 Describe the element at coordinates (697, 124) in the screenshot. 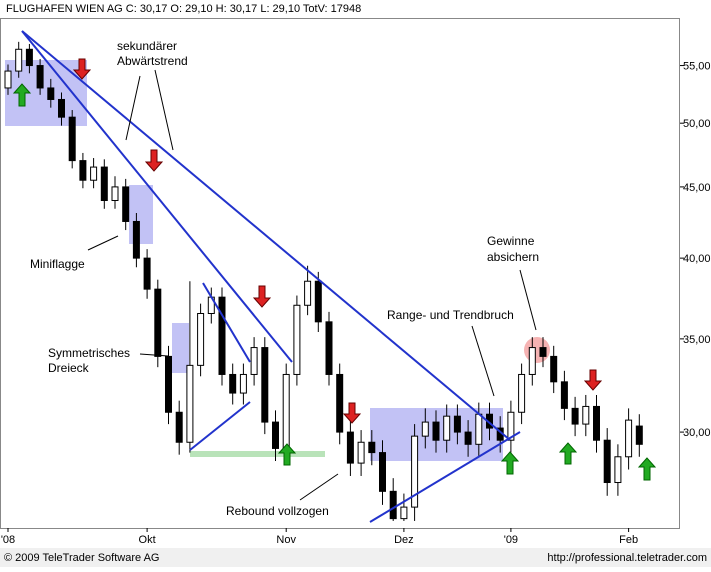

I see `y-tick-label: 50,00` at that location.